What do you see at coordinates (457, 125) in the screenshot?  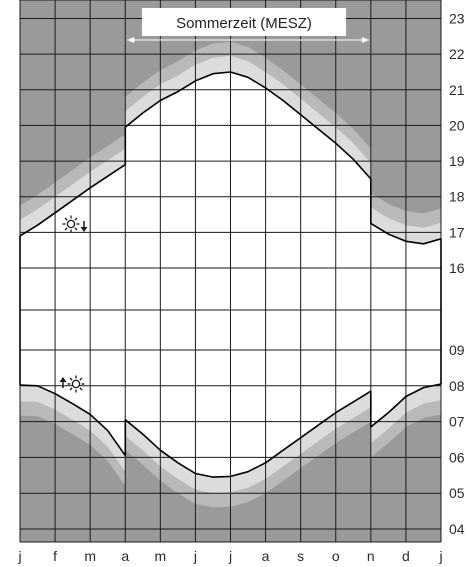 I see `y-tick-label: 20` at bounding box center [457, 125].